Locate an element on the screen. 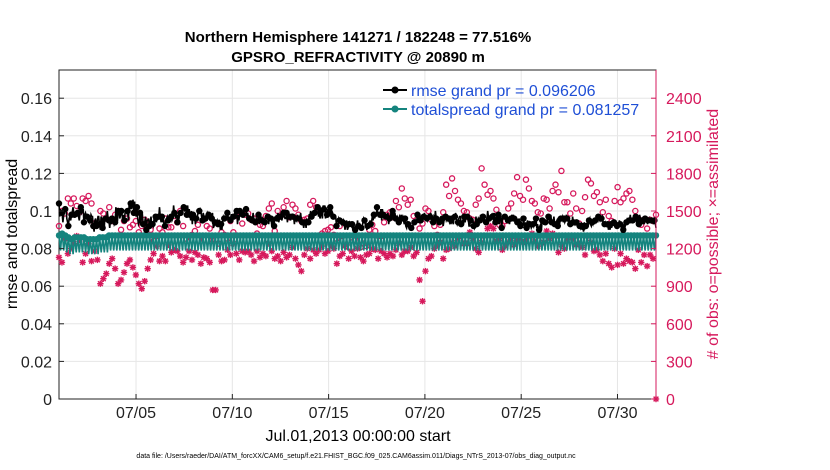 The image size is (830, 470). y-axis-left: 0 0.02 0.04 0.06 0.08 0.1 0.12 0.14 0.16 is located at coordinates (42, 250).